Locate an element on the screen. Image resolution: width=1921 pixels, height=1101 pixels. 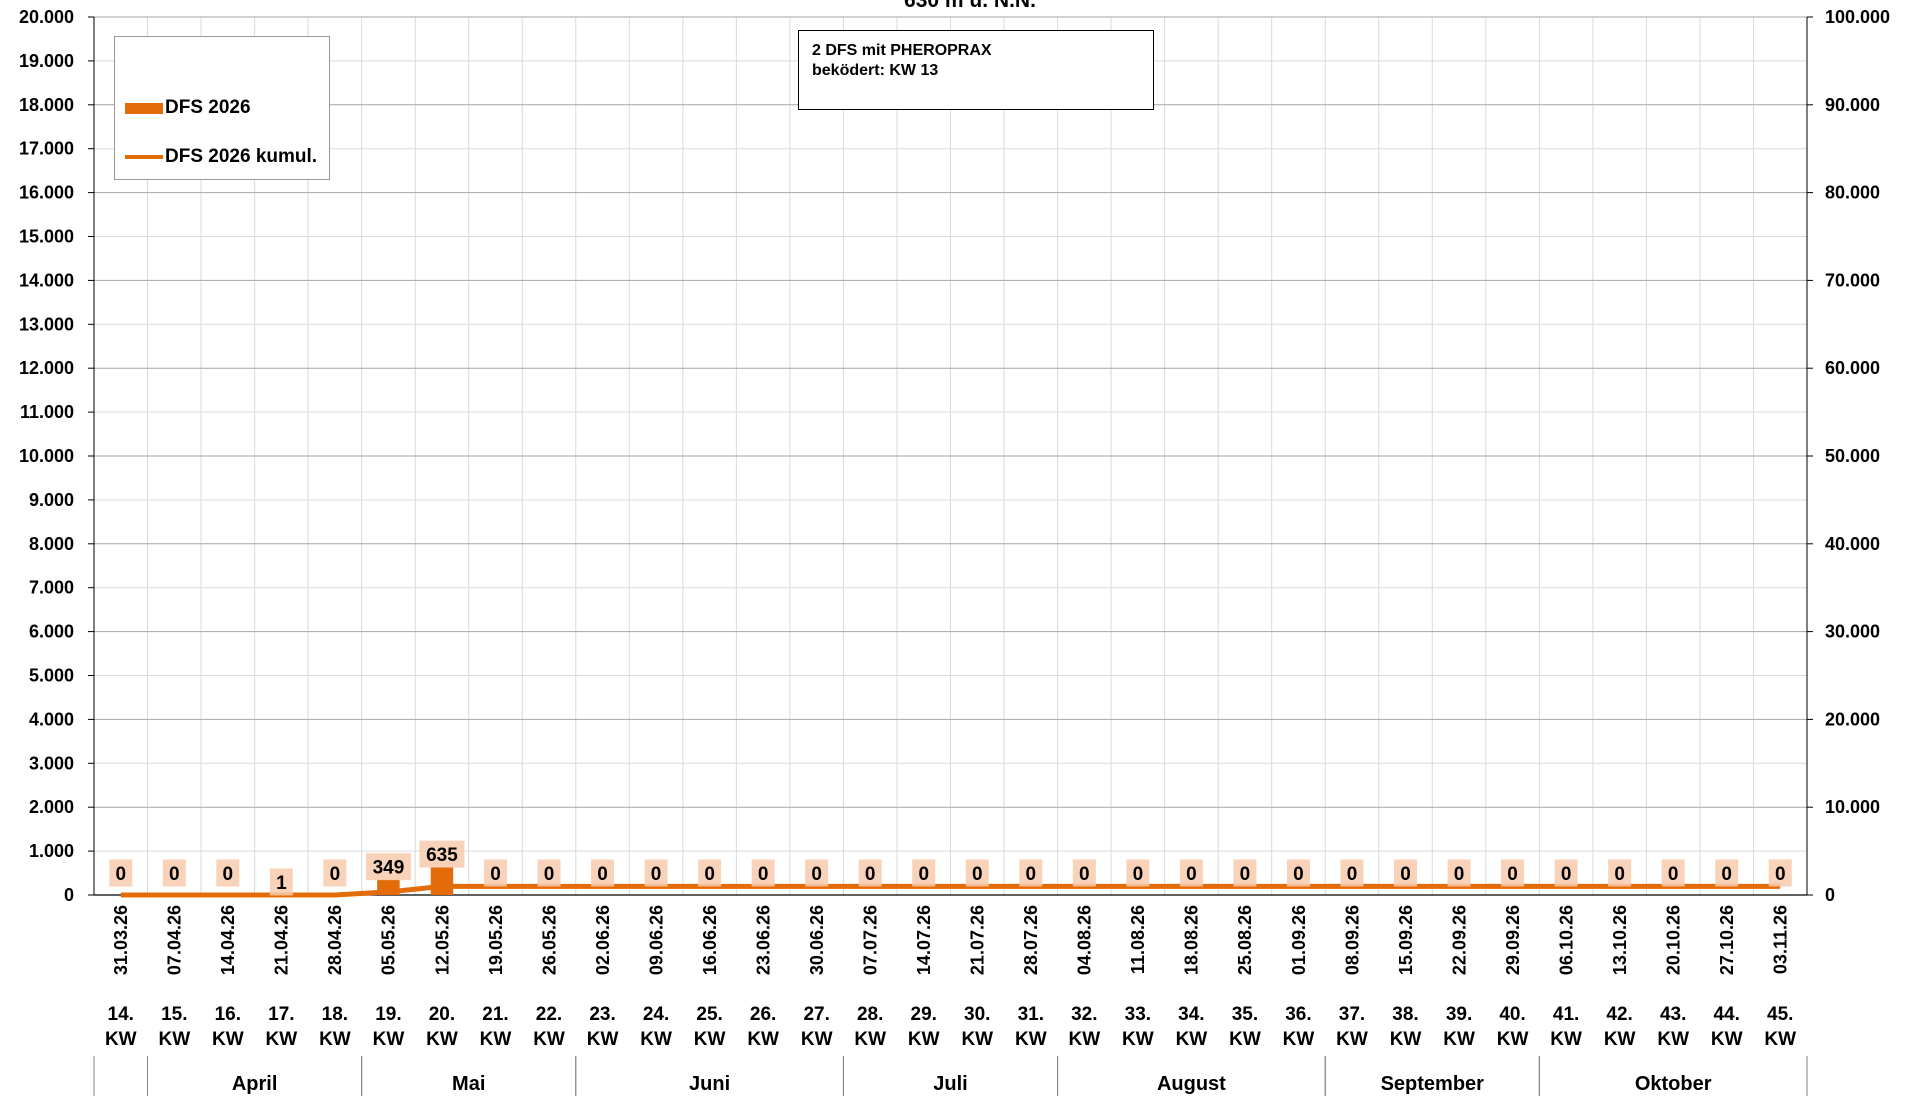
x-week-label: 40. is located at coordinates (1512, 1014).